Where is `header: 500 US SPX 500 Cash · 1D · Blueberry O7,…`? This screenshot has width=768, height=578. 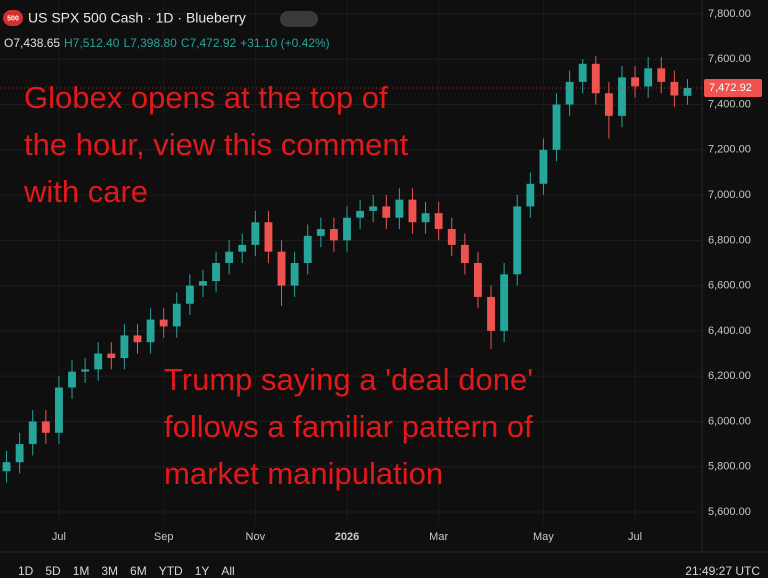
header: 500 US SPX 500 Cash · 1D · Blueberry O7,… is located at coordinates (166, 30).